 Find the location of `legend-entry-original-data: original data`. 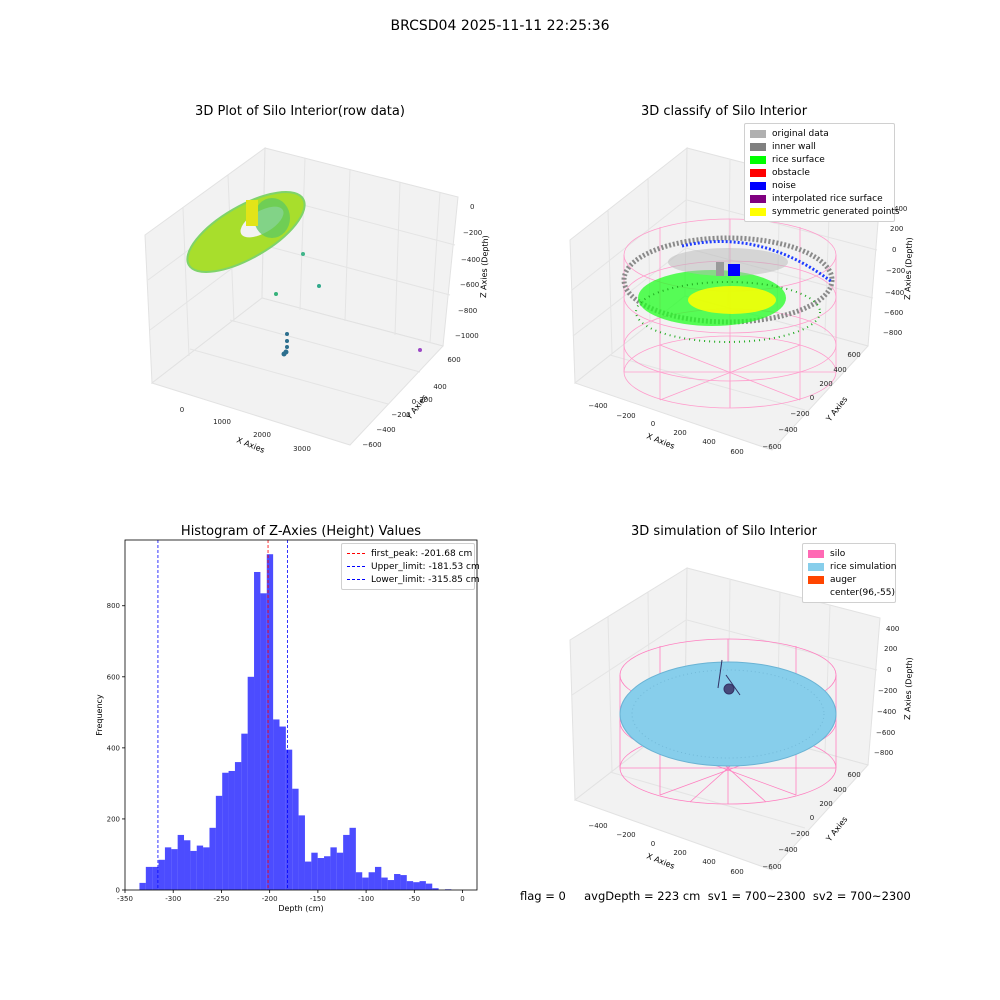

legend-entry-original-data: original data is located at coordinates (819, 133).